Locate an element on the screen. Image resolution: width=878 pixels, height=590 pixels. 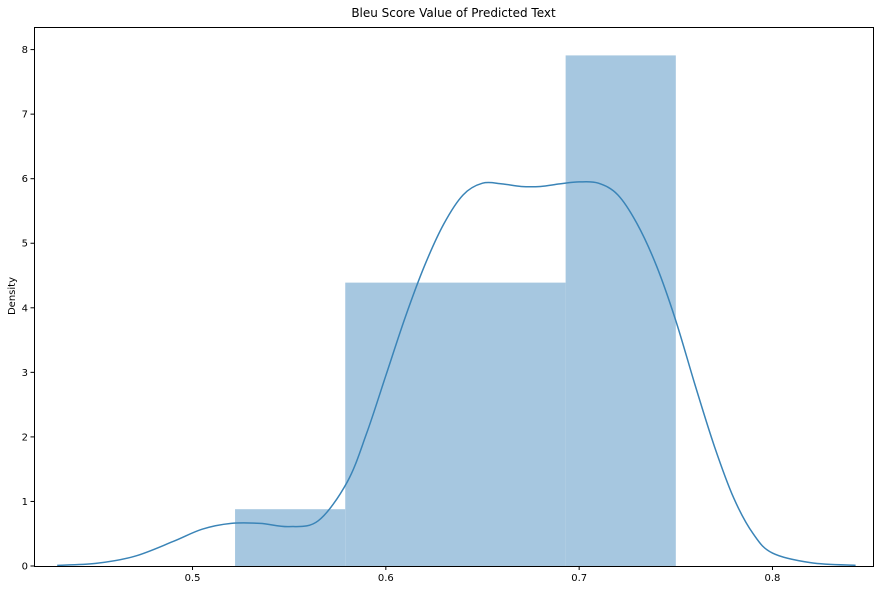
y-axis-ticks: 0 1 2 3 4 5 6 7 8 is located at coordinates (28, 309).